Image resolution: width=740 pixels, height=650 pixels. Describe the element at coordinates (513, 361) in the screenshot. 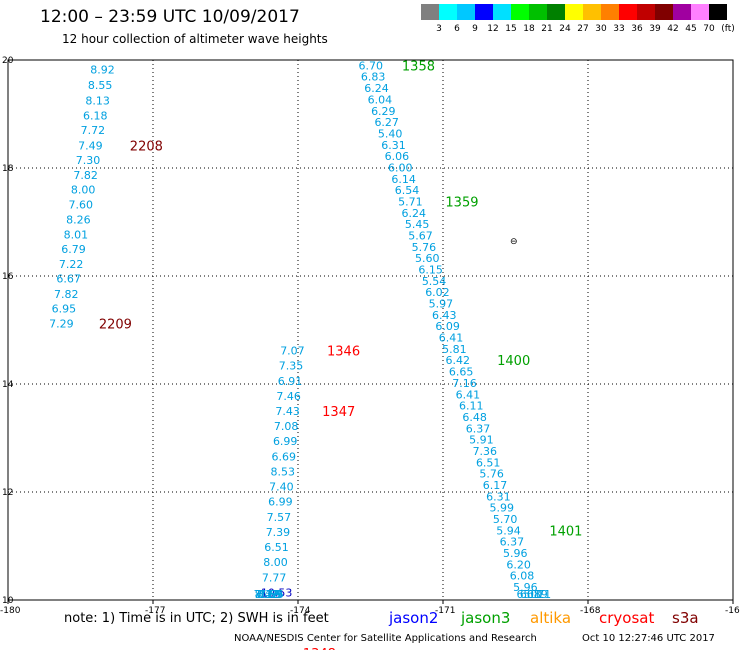

I see `pass-time-label: 1400` at that location.